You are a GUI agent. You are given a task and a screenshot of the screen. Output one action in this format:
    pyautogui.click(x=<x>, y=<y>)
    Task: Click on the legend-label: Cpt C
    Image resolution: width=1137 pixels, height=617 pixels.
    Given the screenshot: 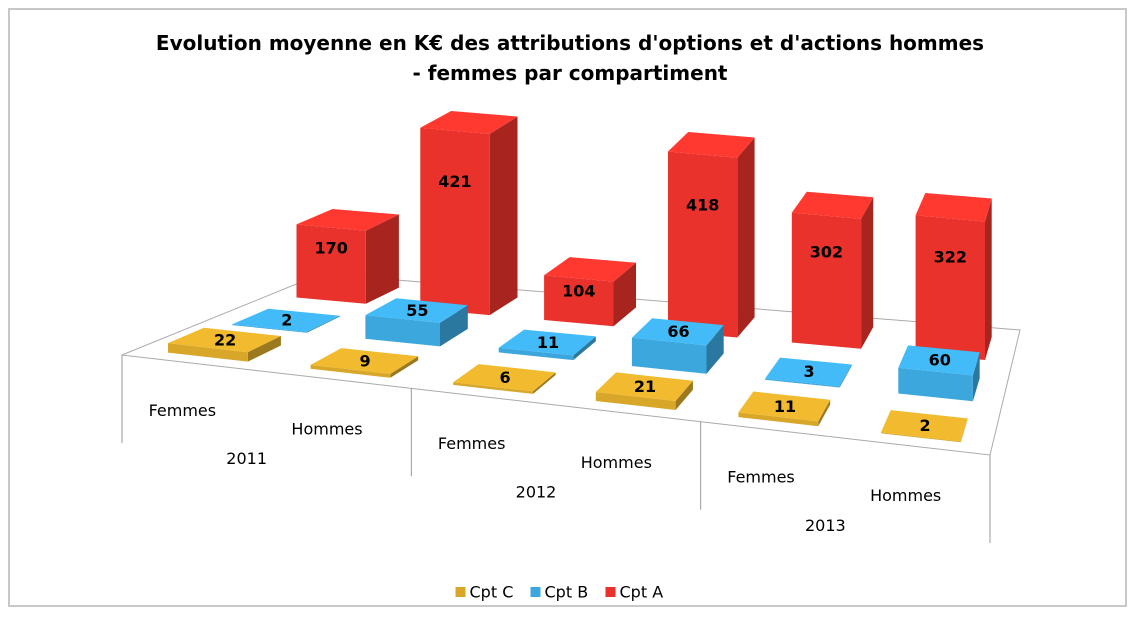 What is the action you would take?
    pyautogui.click(x=492, y=592)
    